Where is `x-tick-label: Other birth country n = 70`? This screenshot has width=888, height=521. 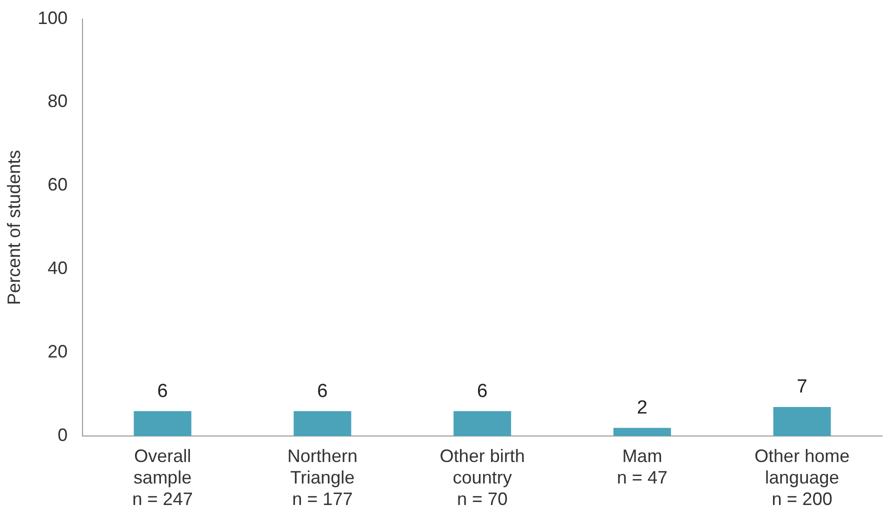 x-tick-label: Other birth country n = 70 is located at coordinates (482, 478).